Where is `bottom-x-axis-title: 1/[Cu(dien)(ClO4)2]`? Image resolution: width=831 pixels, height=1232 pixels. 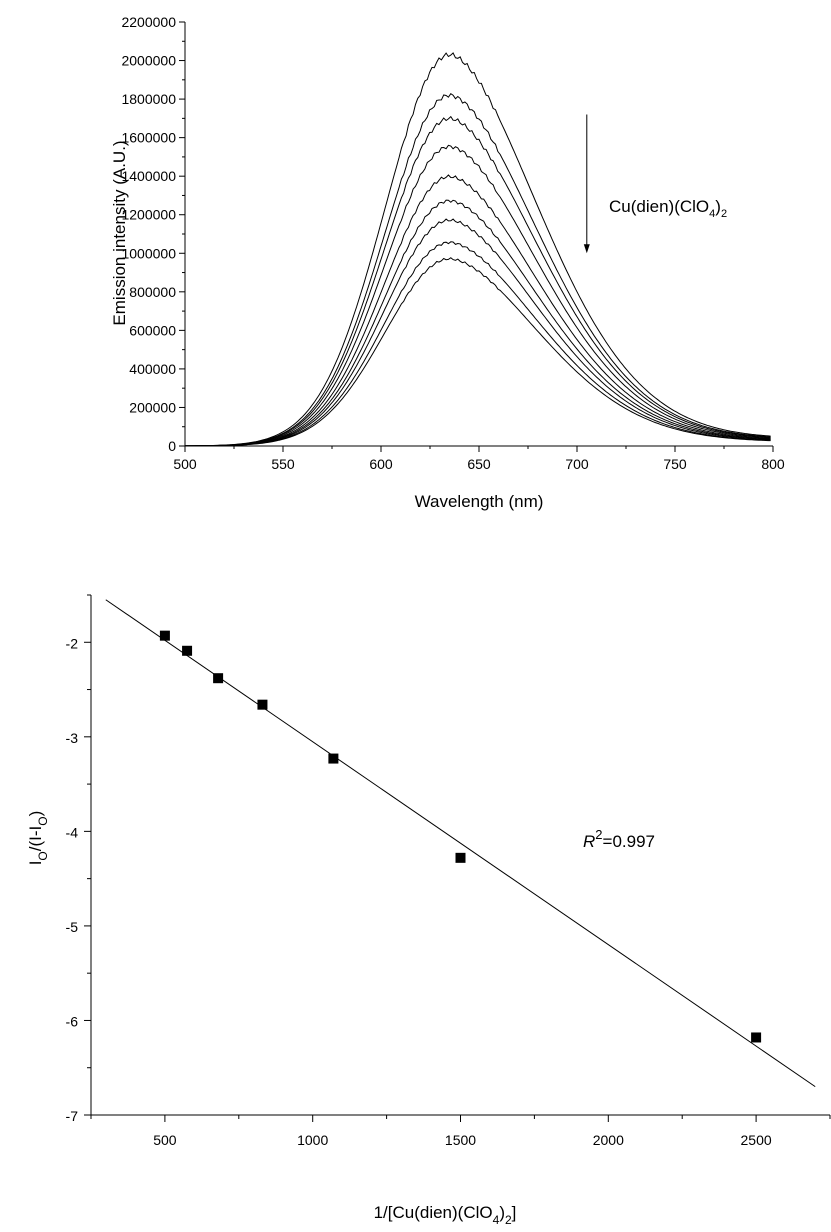 bottom-x-axis-title: 1/[Cu(dien)(ClO4)2] is located at coordinates (445, 1215).